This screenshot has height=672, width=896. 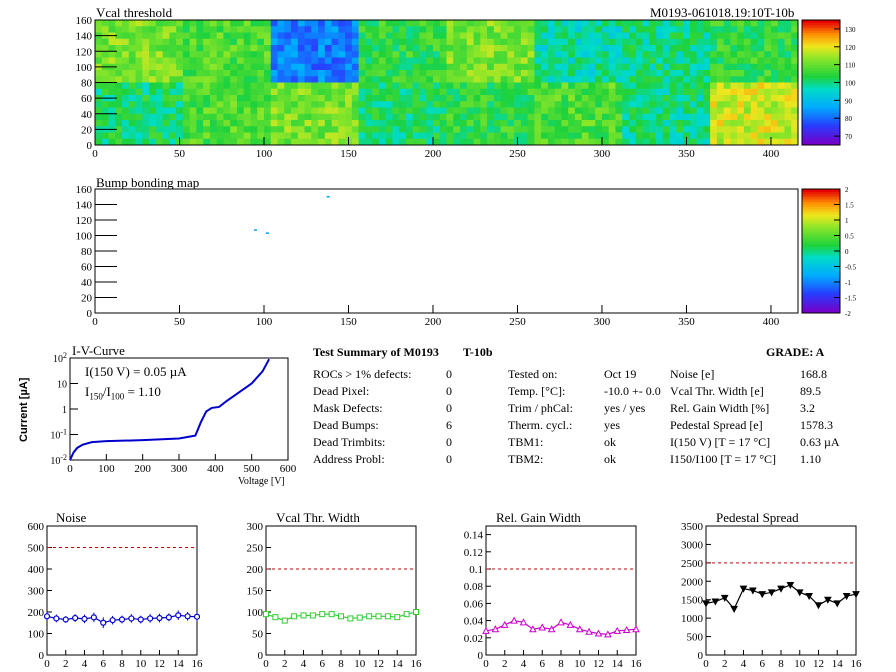 I want to click on gain-plot-y-tick-label: 0.04, so click(x=474, y=622).